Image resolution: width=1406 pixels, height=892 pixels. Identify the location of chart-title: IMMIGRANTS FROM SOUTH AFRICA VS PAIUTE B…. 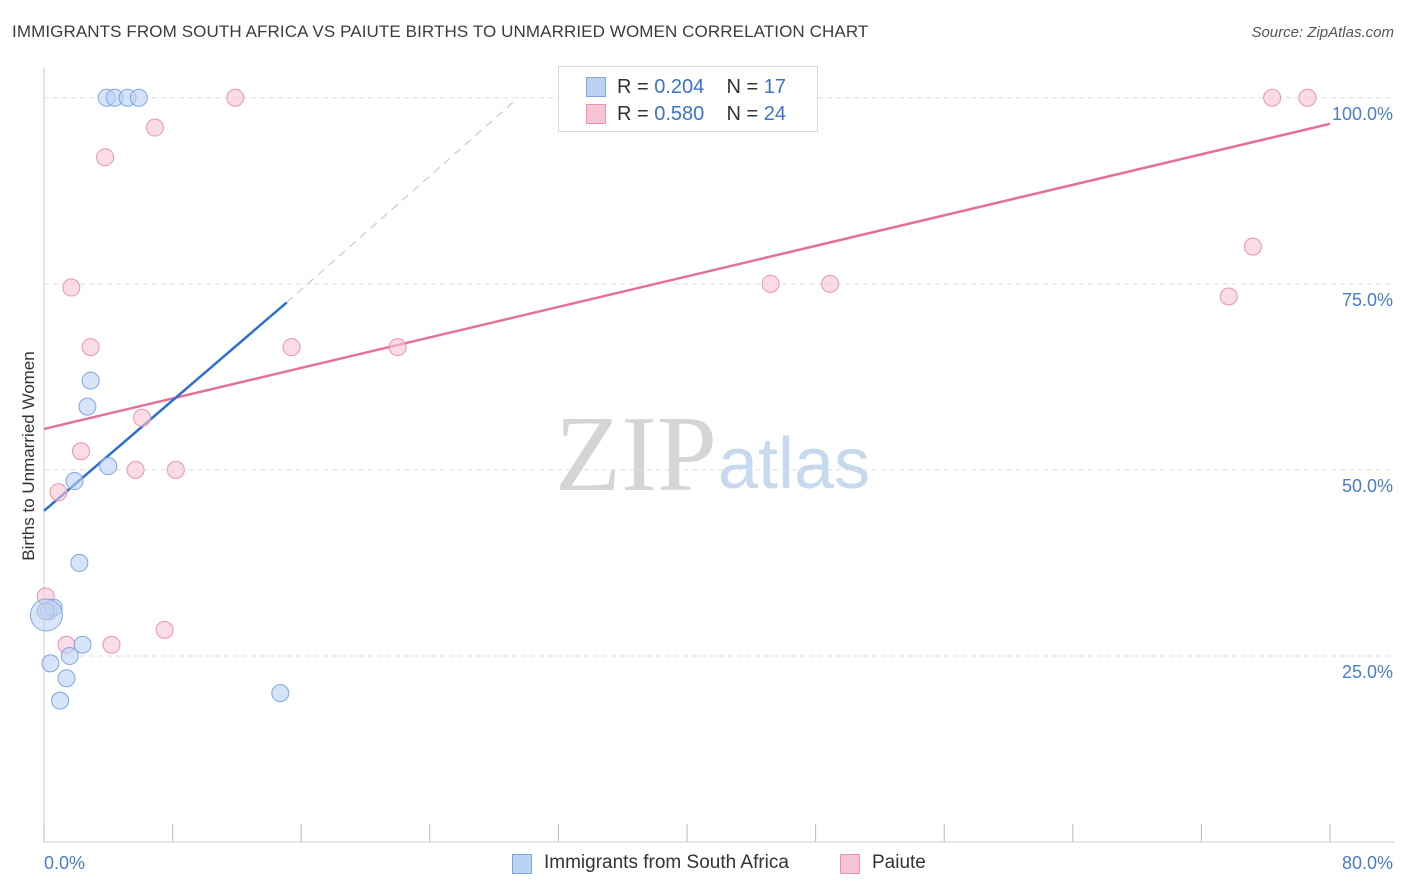
(440, 31).